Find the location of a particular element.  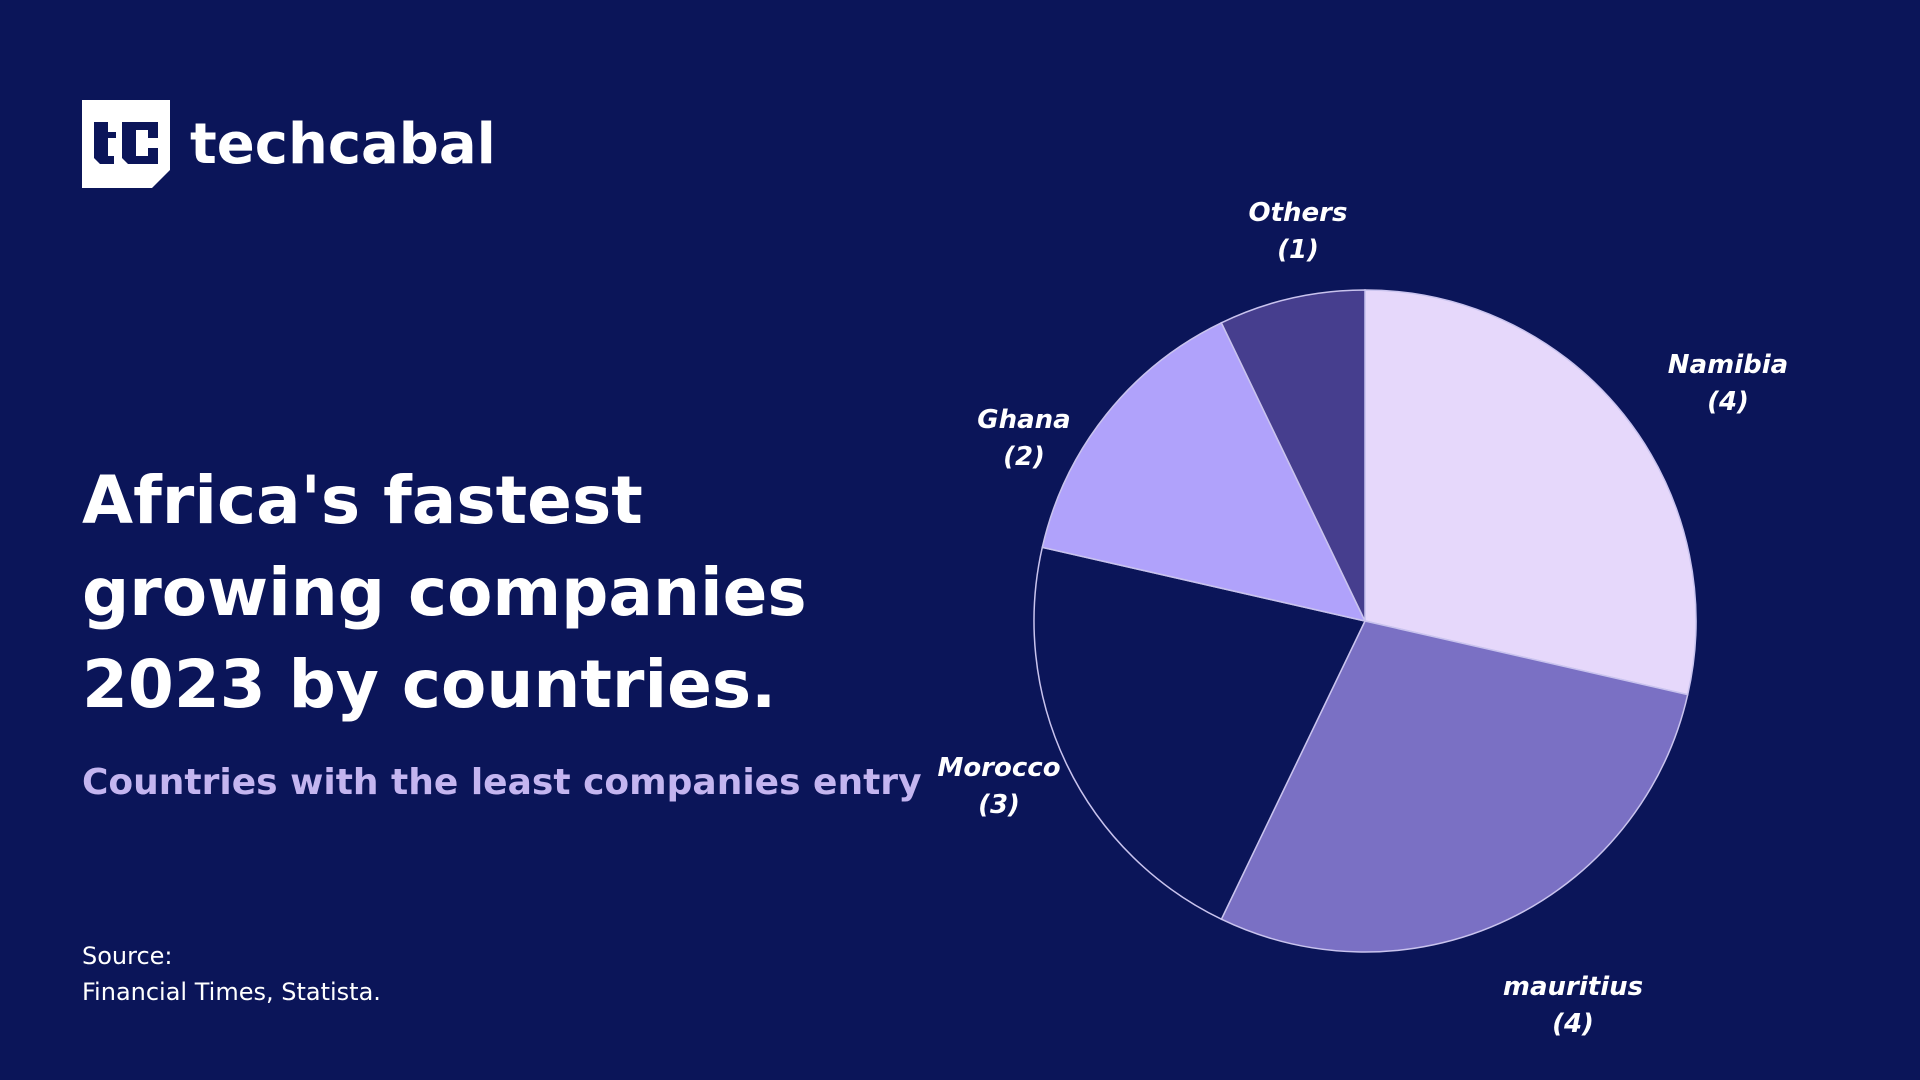

slice-label-name: Others is located at coordinates (1298, 213).